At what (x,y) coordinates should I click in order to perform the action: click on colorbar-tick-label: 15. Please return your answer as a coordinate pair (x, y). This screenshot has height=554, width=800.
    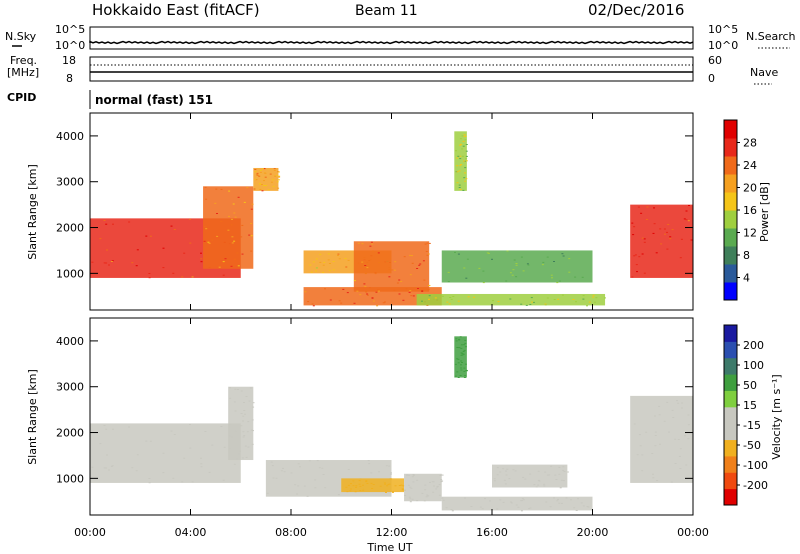
    Looking at the image, I should click on (750, 405).